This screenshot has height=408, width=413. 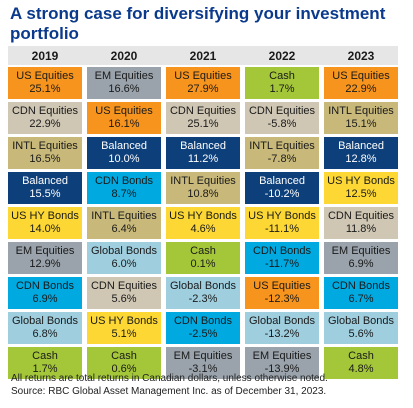 I want to click on cell-2019-rank-7-cdn-bonds: CDN Bonds 6.9%, so click(x=45, y=293).